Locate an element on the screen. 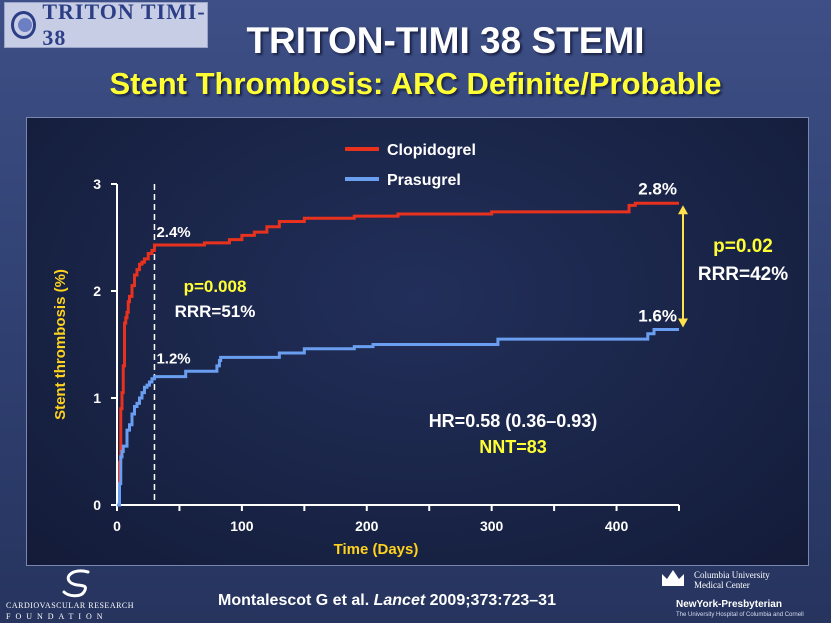 Image resolution: width=831 pixels, height=623 pixels. difference-arrow-head-top is located at coordinates (683, 210).